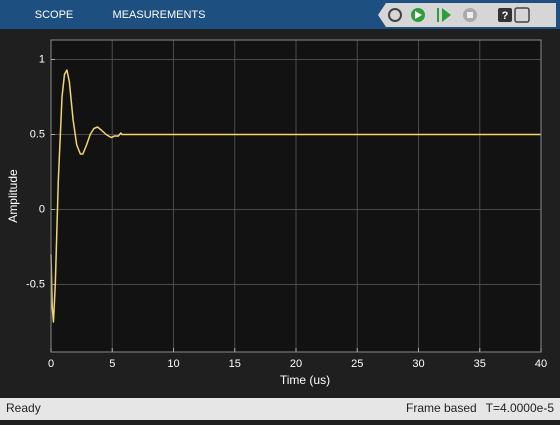 This screenshot has width=560, height=425. Describe the element at coordinates (395, 15) in the screenshot. I see `settings-button` at that location.